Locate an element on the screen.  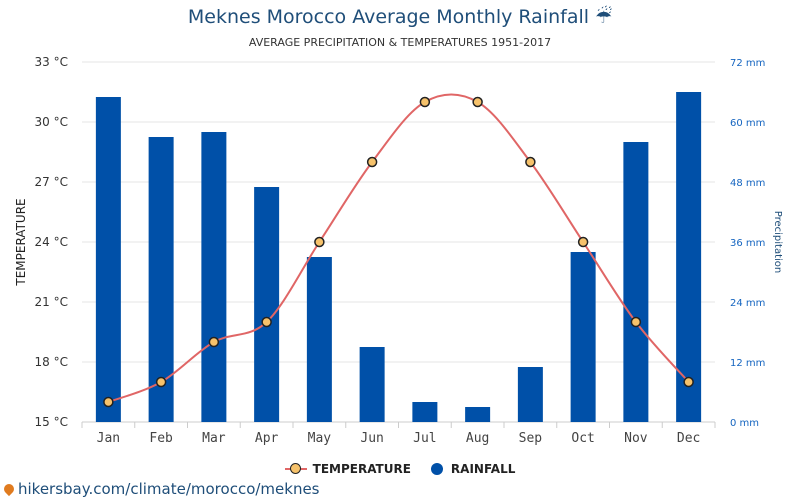
x-tick-label: Jan is located at coordinates (108, 438).